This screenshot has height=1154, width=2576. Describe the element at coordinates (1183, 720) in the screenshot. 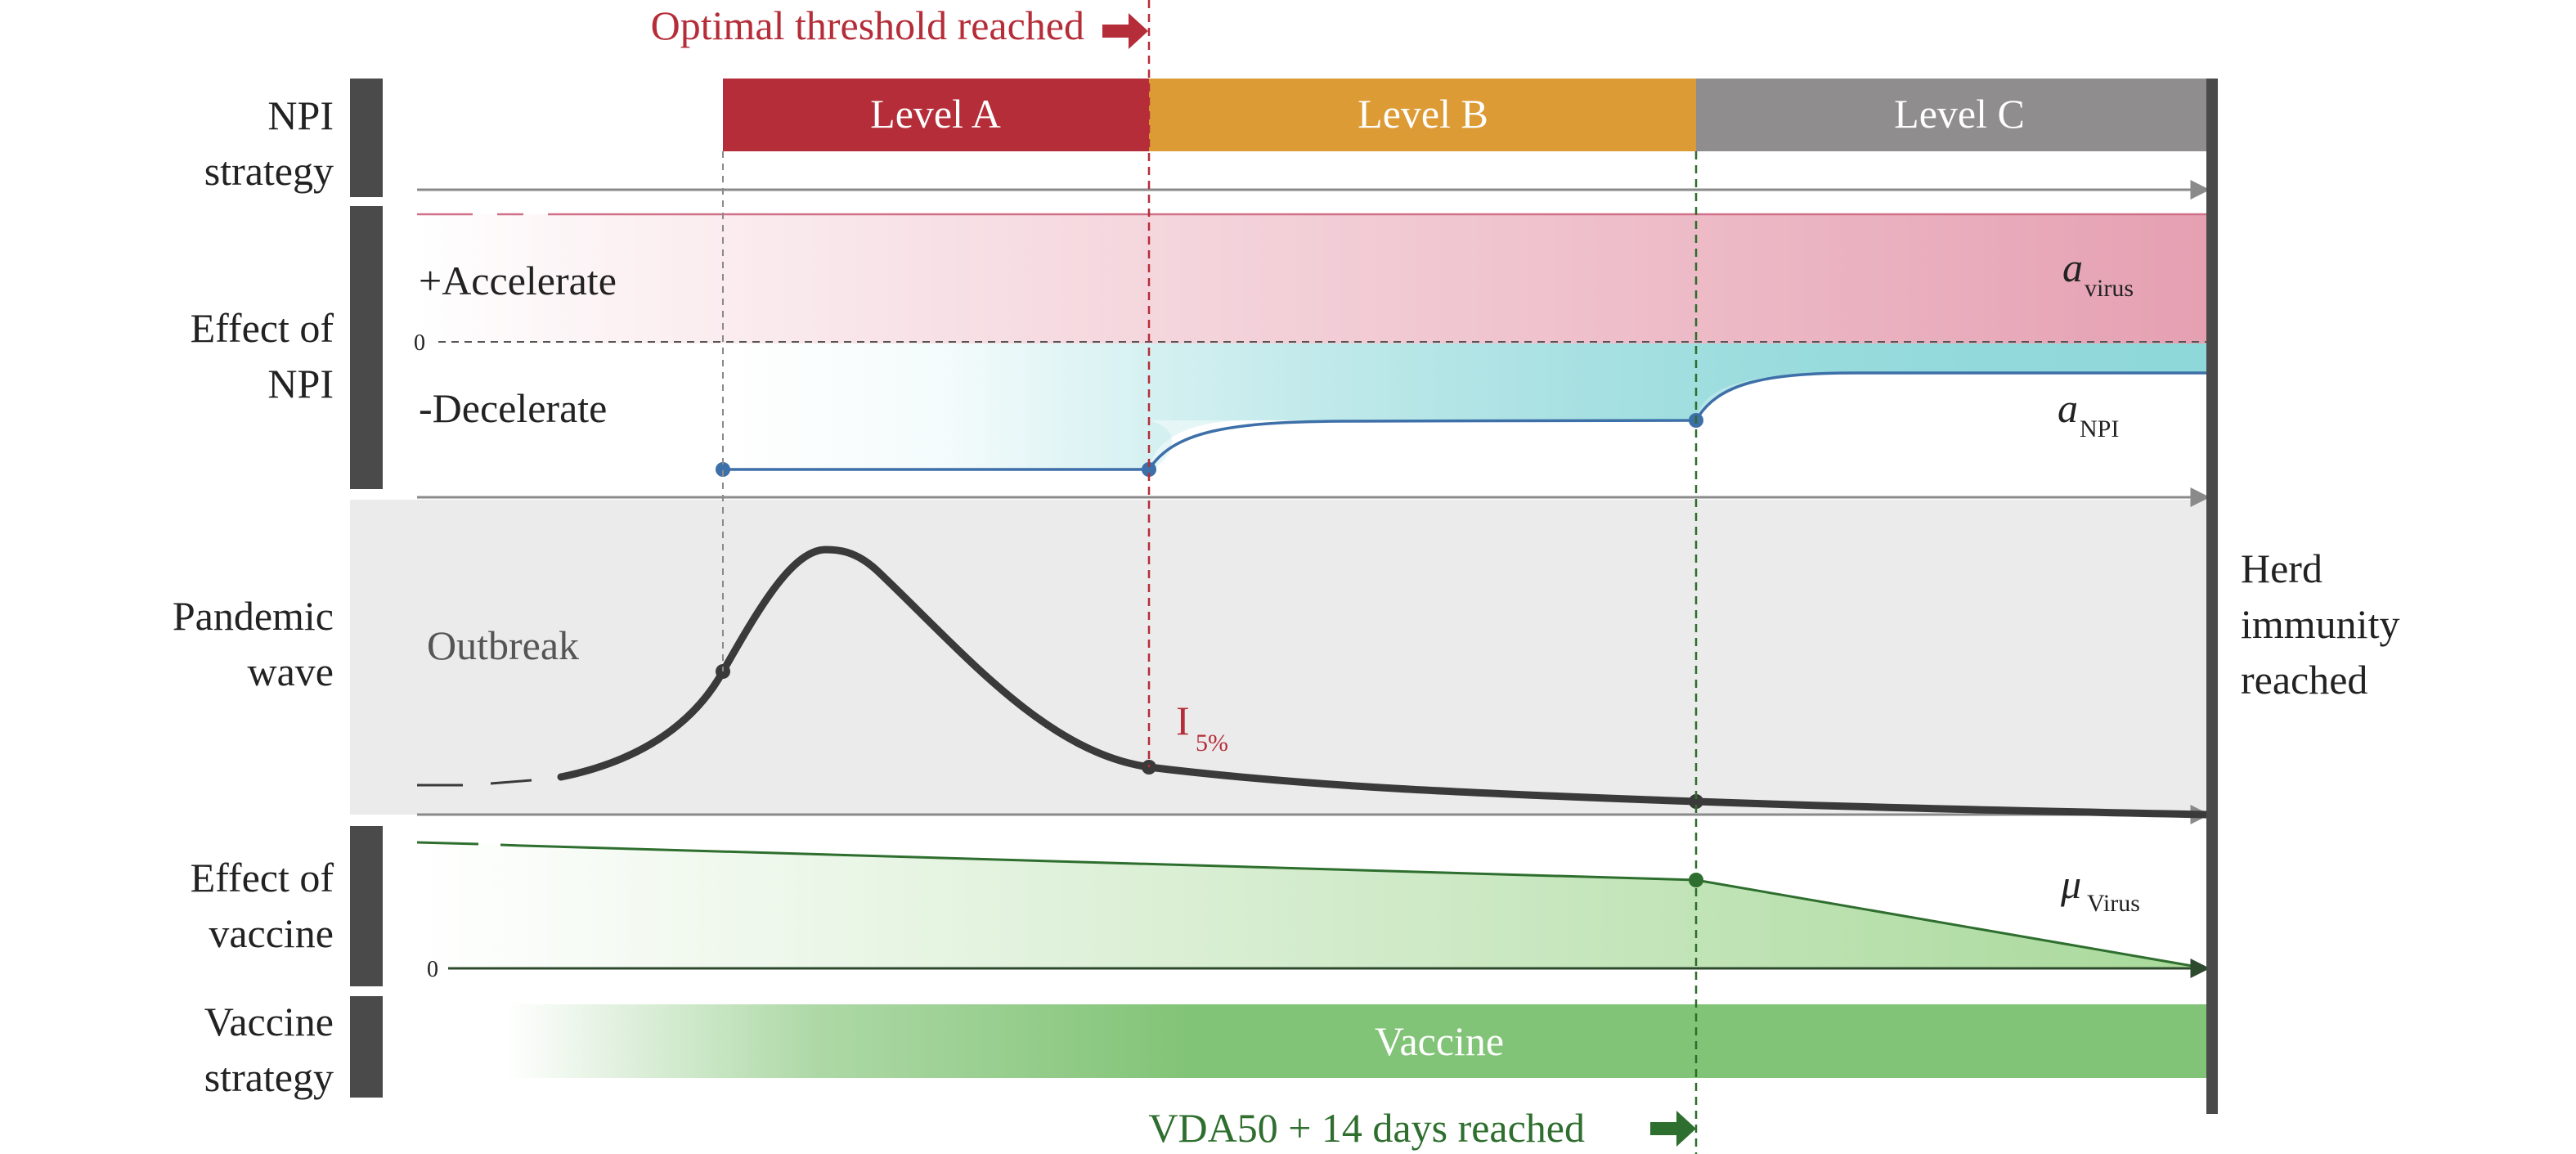

I see `i5-symbol: I` at that location.